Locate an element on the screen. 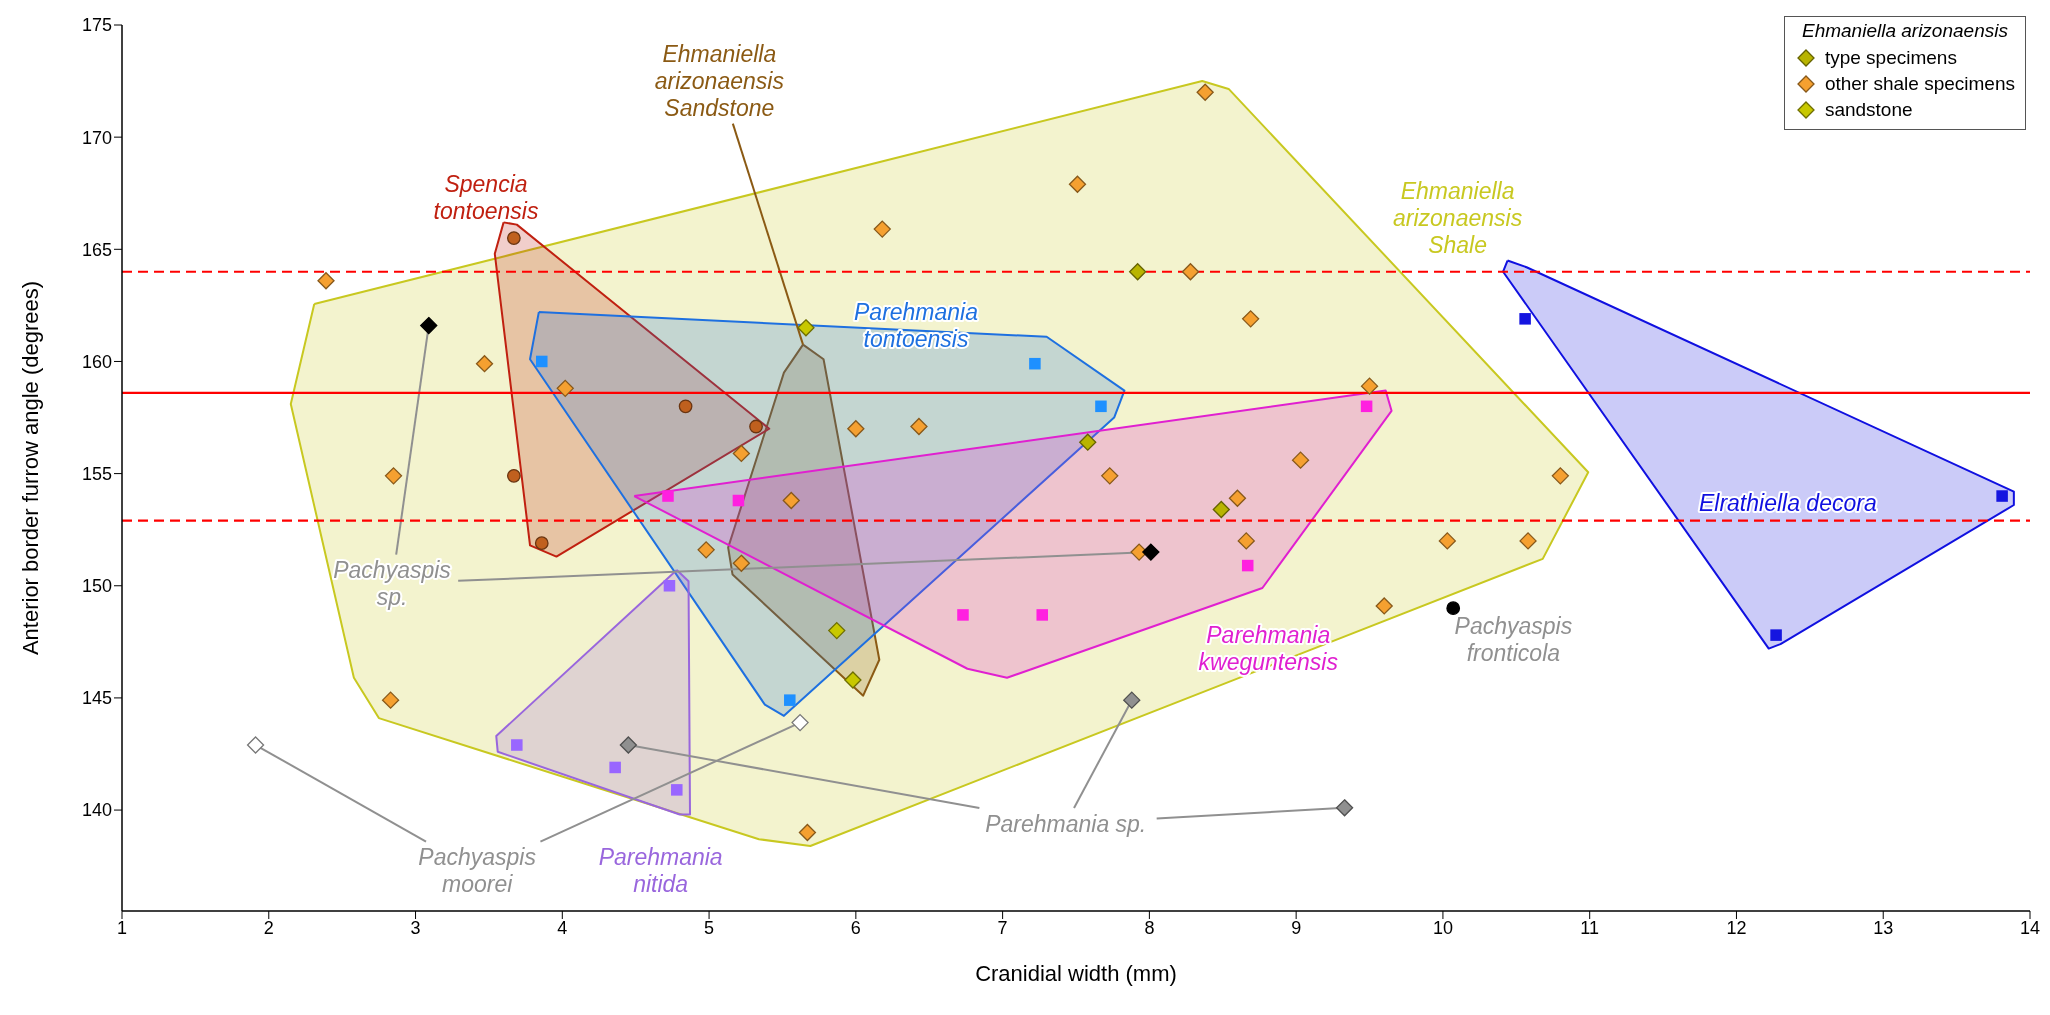  x-tick-label: 12 is located at coordinates (1736, 927).